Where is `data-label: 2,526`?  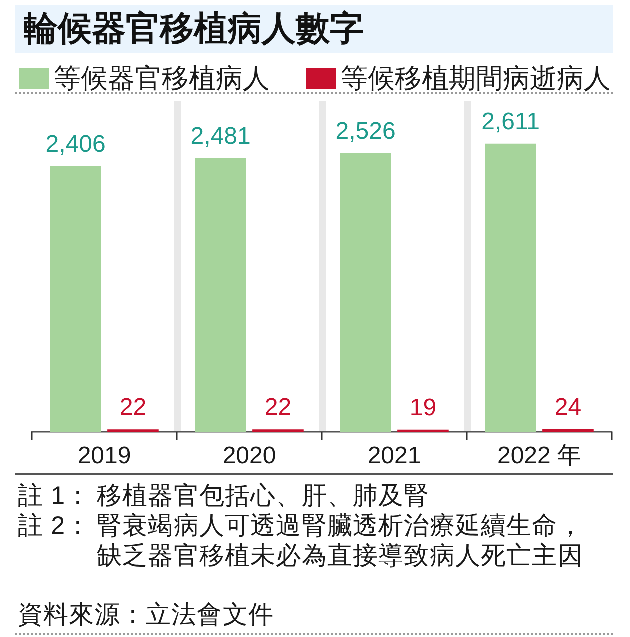 data-label: 2,526 is located at coordinates (366, 131).